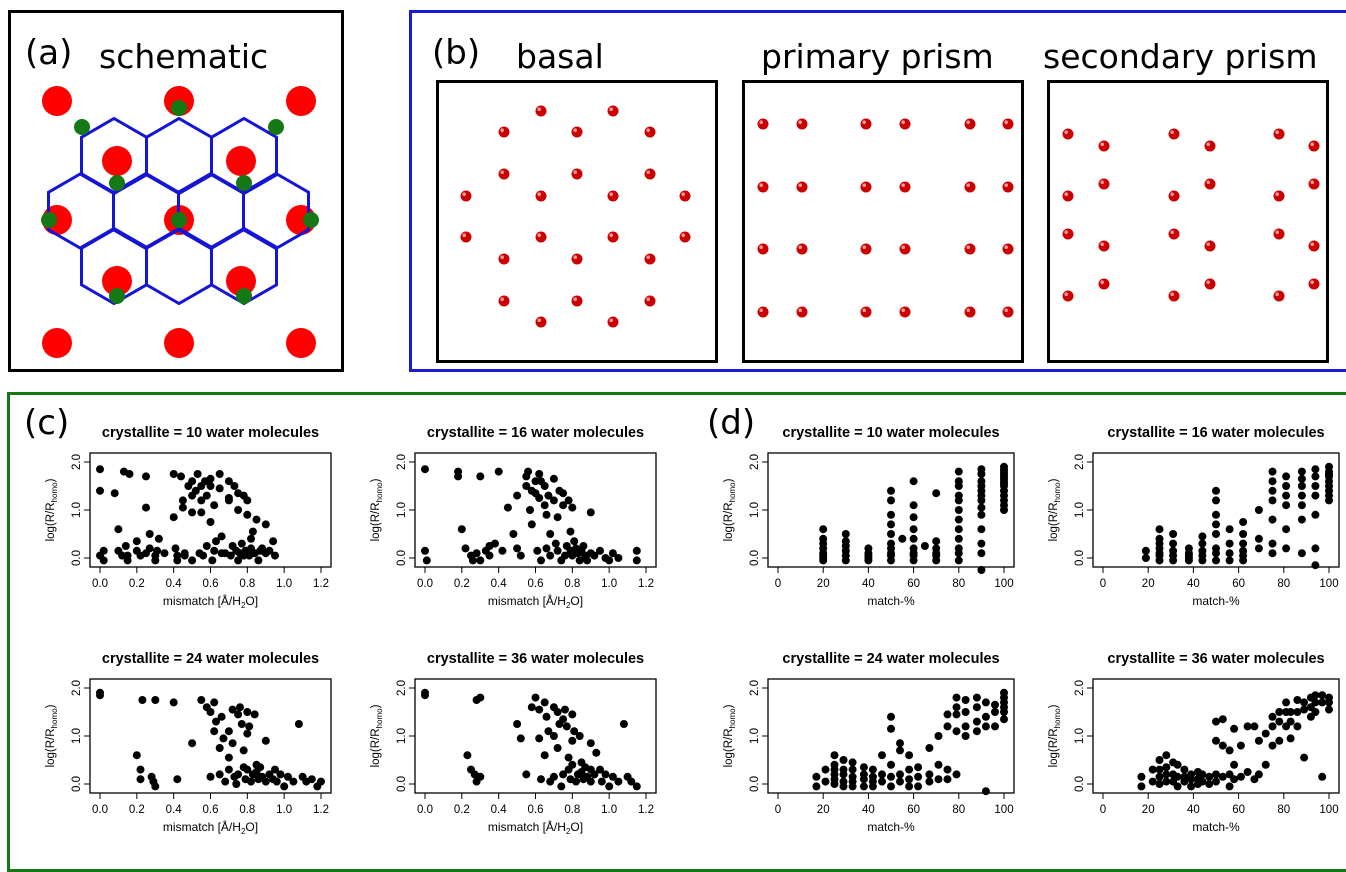 The image size is (1346, 872). Describe the element at coordinates (883, 221) in the screenshot. I see `lattice-box-primary-prism` at that location.